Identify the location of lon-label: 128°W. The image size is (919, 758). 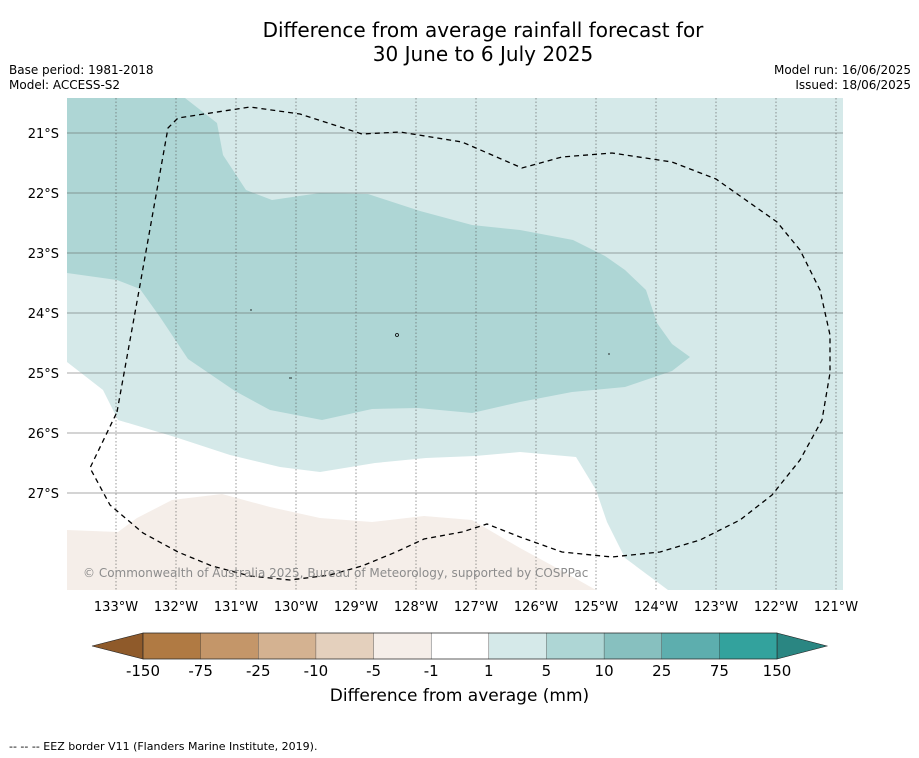
(416, 607).